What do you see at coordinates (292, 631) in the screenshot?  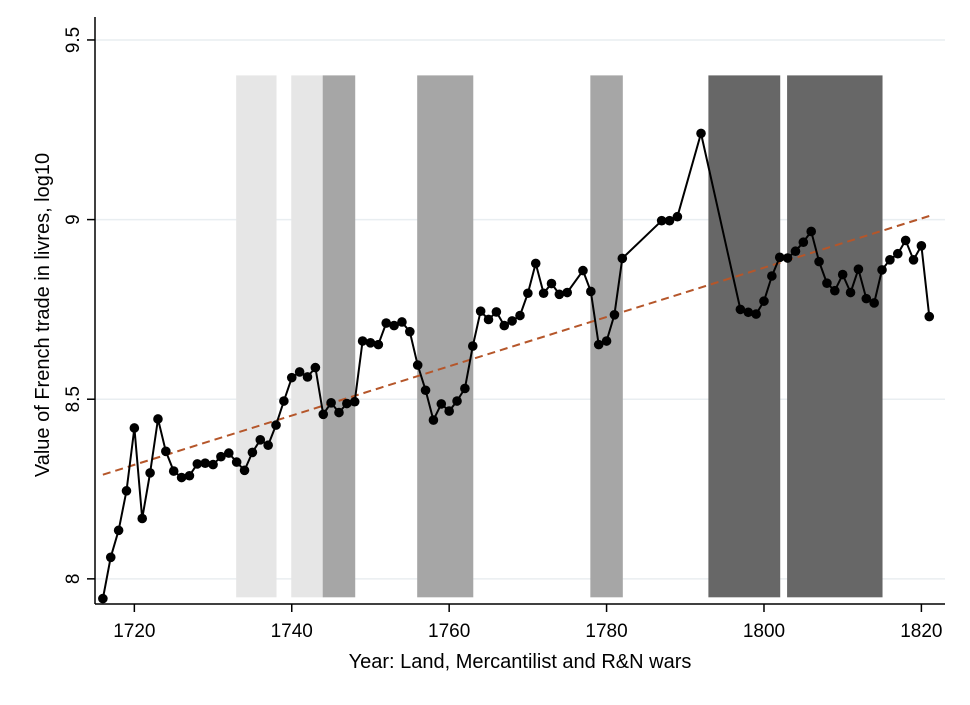 I see `x-tick-label: 1740` at bounding box center [292, 631].